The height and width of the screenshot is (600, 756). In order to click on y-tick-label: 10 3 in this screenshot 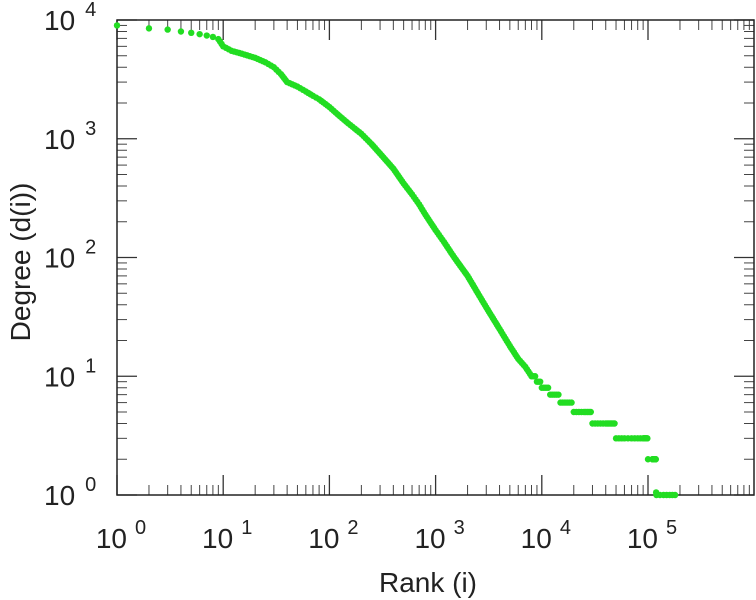, I will do `click(70, 136)`.